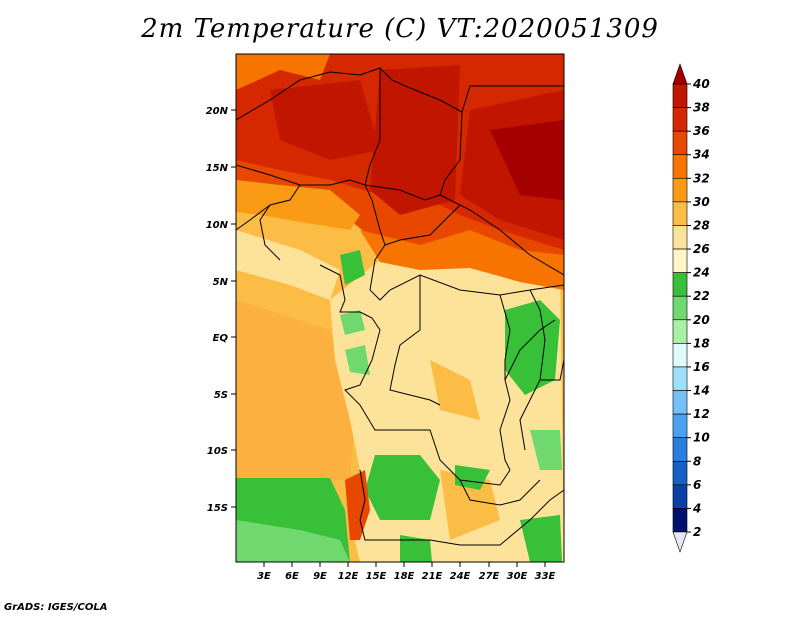 Image resolution: width=800 pixels, height=618 pixels. Describe the element at coordinates (701, 108) in the screenshot. I see `colorbar-label: 38` at that location.